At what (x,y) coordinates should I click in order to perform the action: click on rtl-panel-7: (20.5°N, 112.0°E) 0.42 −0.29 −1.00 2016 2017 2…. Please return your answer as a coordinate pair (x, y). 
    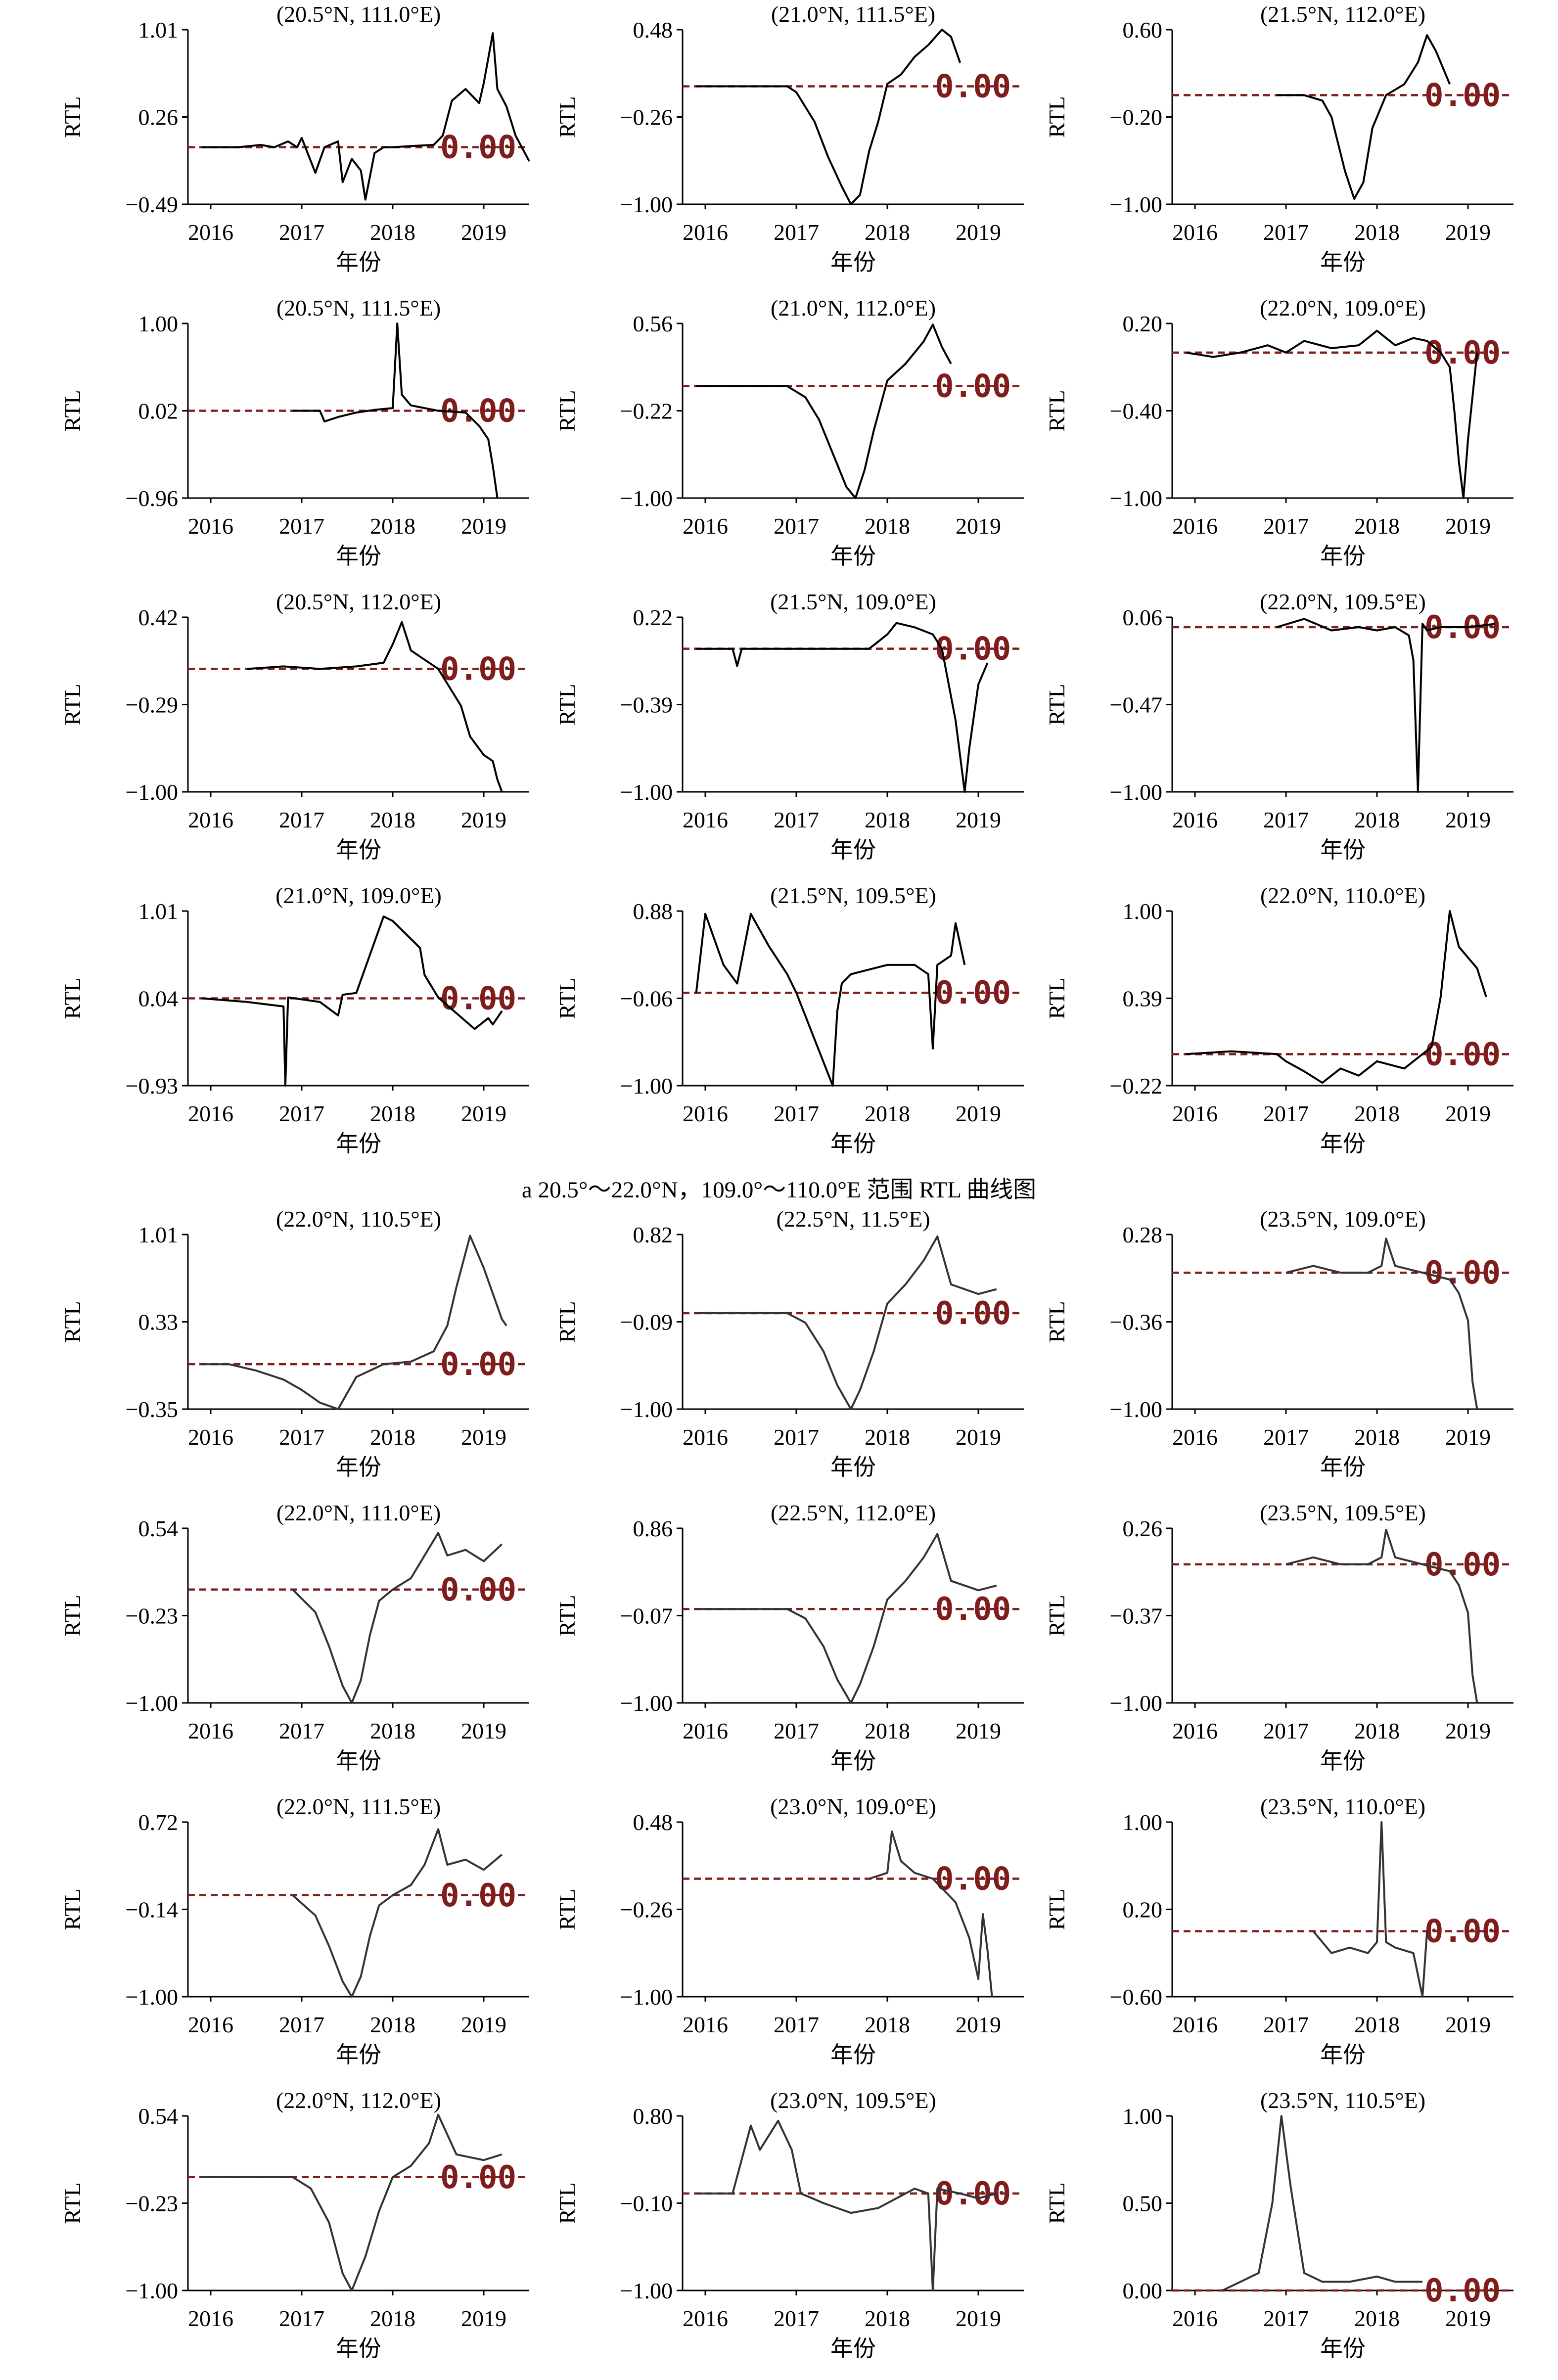
    Looking at the image, I should click on (295, 726).